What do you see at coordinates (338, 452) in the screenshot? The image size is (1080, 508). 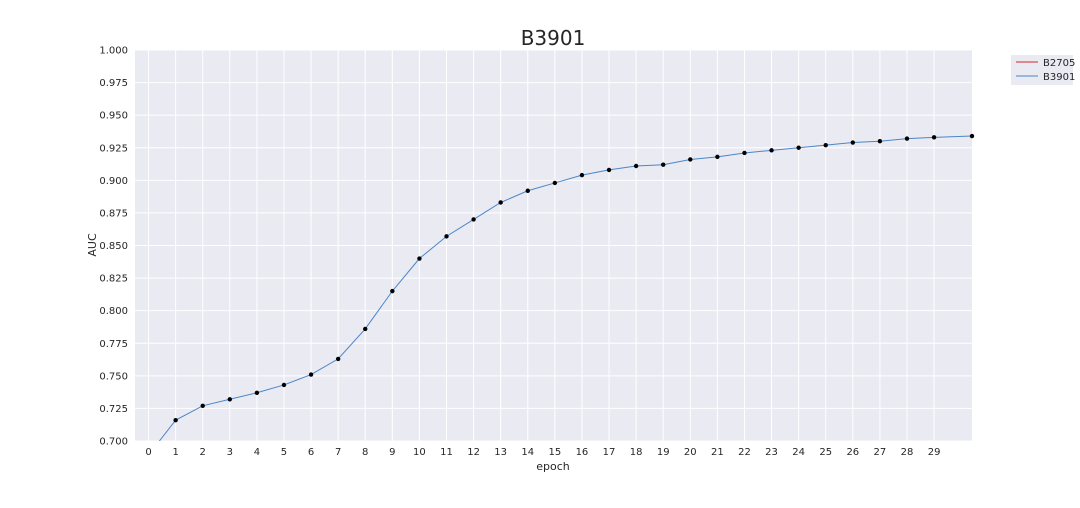 I see `x-tick-label: 7` at bounding box center [338, 452].